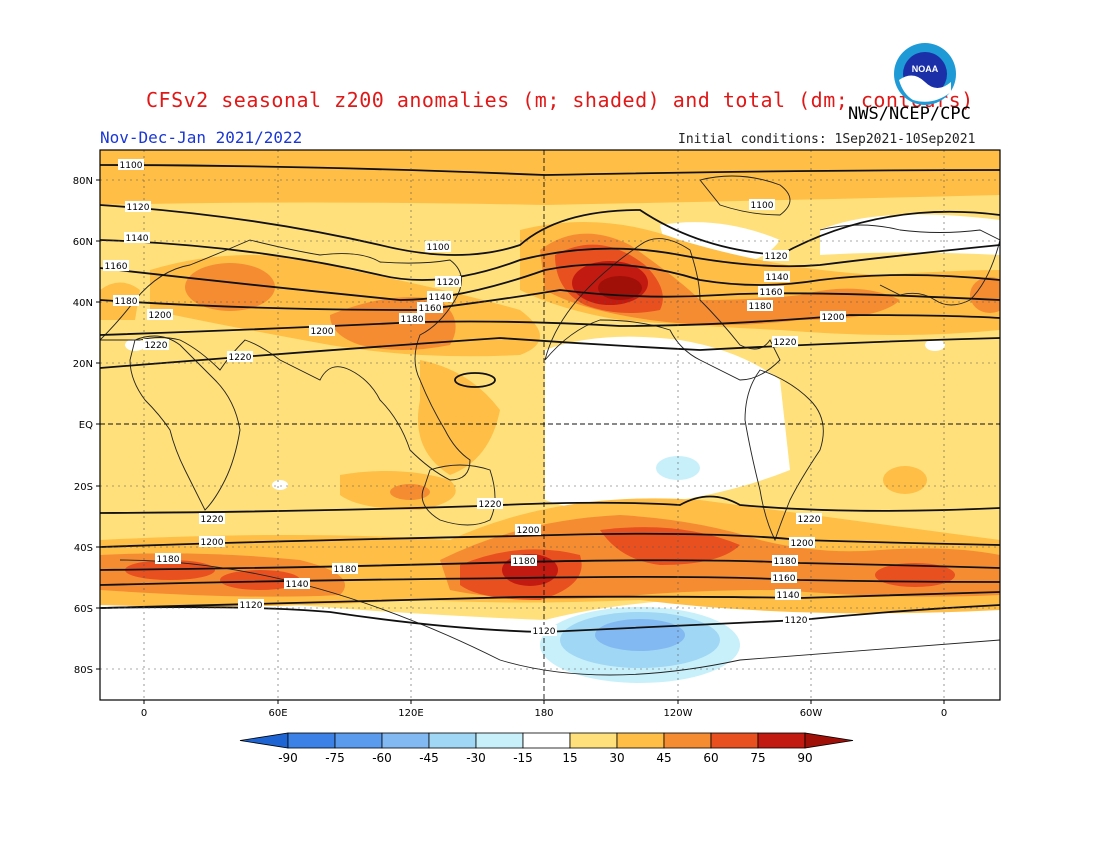 The width and height of the screenshot is (1100, 850). Describe the element at coordinates (909, 114) in the screenshot. I see `agency-label: NWS/NCEP/CPC` at that location.